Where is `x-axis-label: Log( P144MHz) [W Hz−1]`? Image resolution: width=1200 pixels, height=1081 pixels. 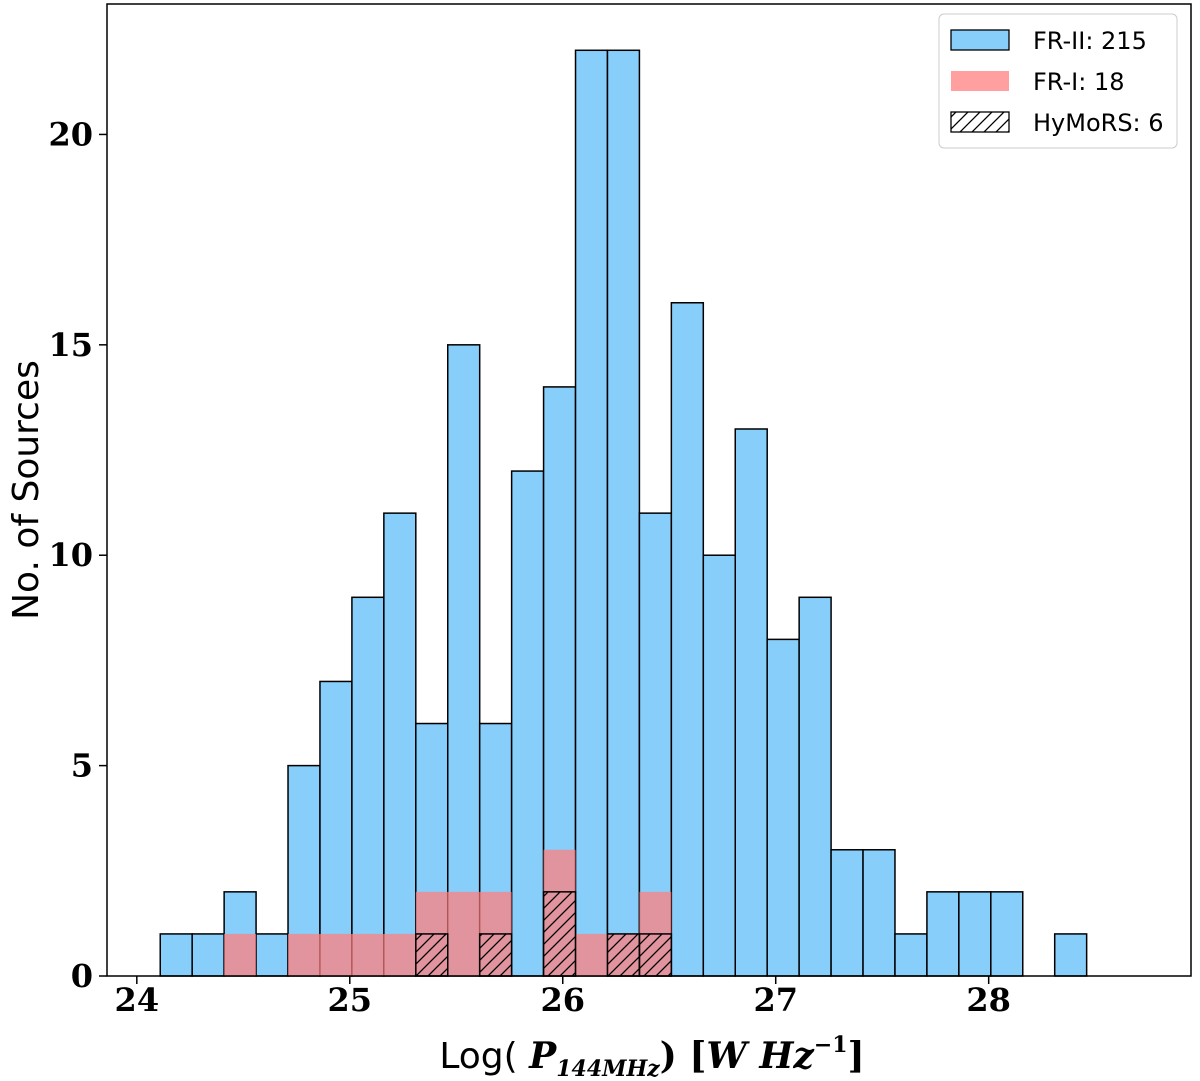 x-axis-label: Log( P144MHz) [W Hz−1] is located at coordinates (651, 1056).